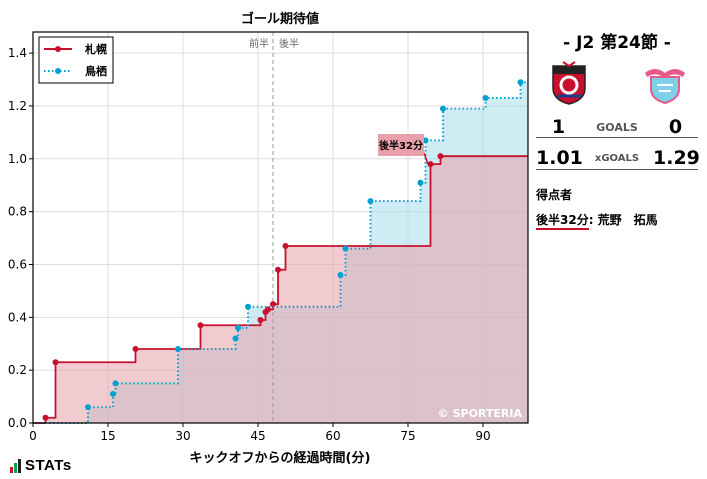 The image size is (707, 479). Describe the element at coordinates (96, 71) in the screenshot. I see `legend-label-鳥栖: 鳥栖` at that location.